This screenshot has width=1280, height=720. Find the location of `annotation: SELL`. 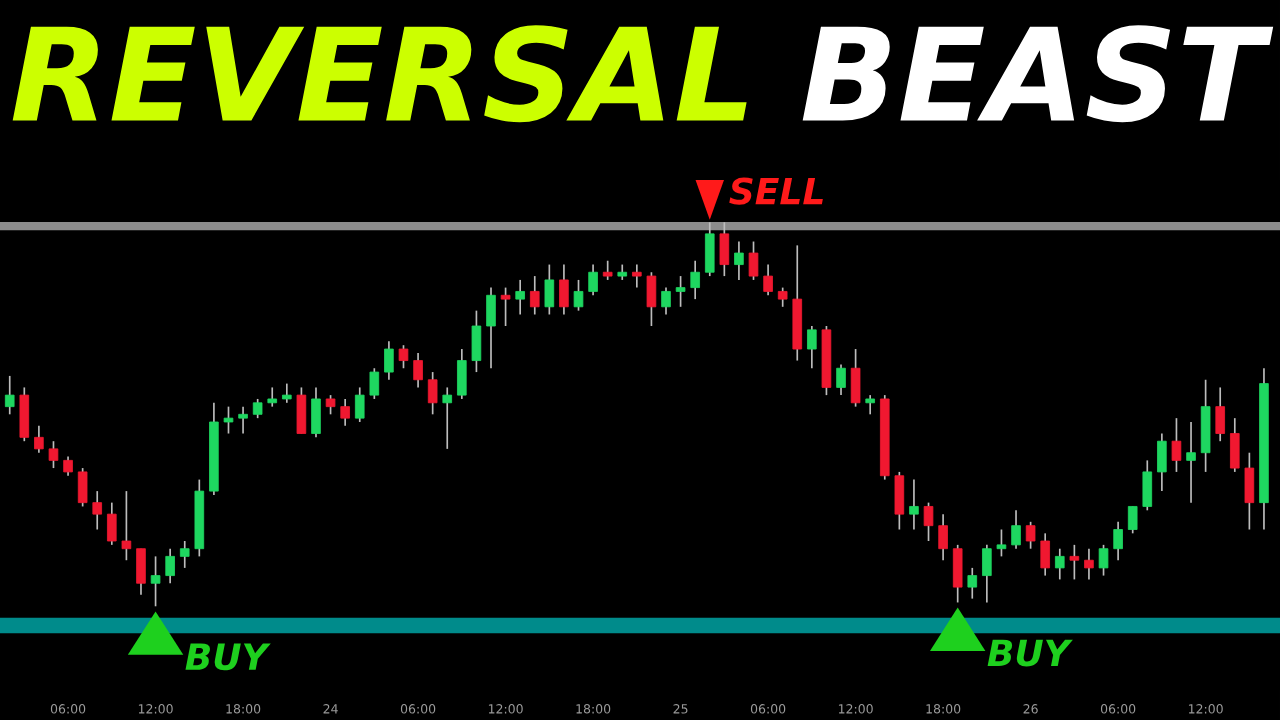

annotation: SELL is located at coordinates (776, 191).